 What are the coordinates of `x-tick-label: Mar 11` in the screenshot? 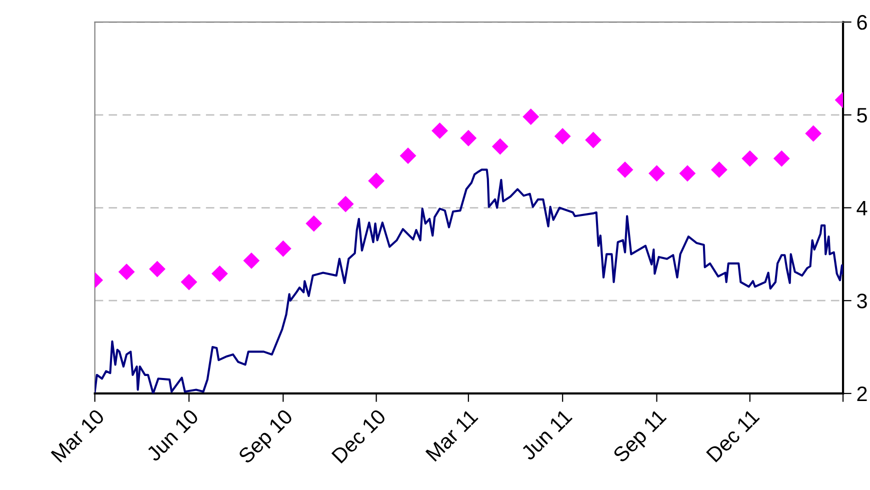 It's located at (452, 435).